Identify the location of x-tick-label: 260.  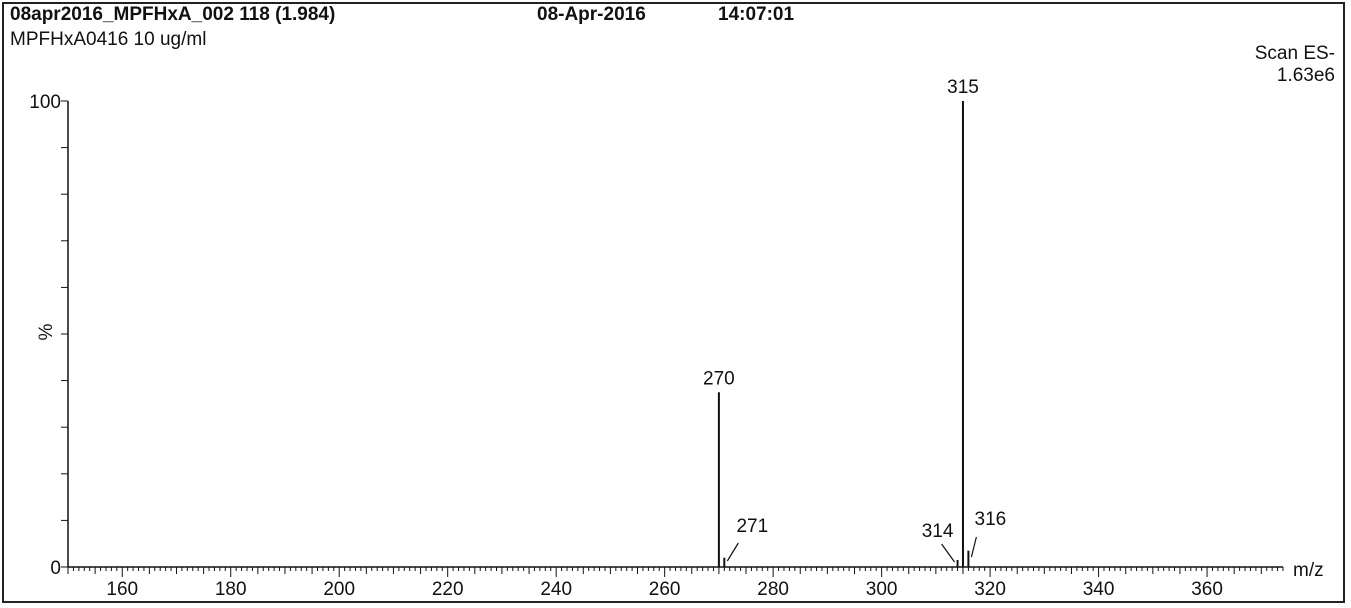
(665, 589).